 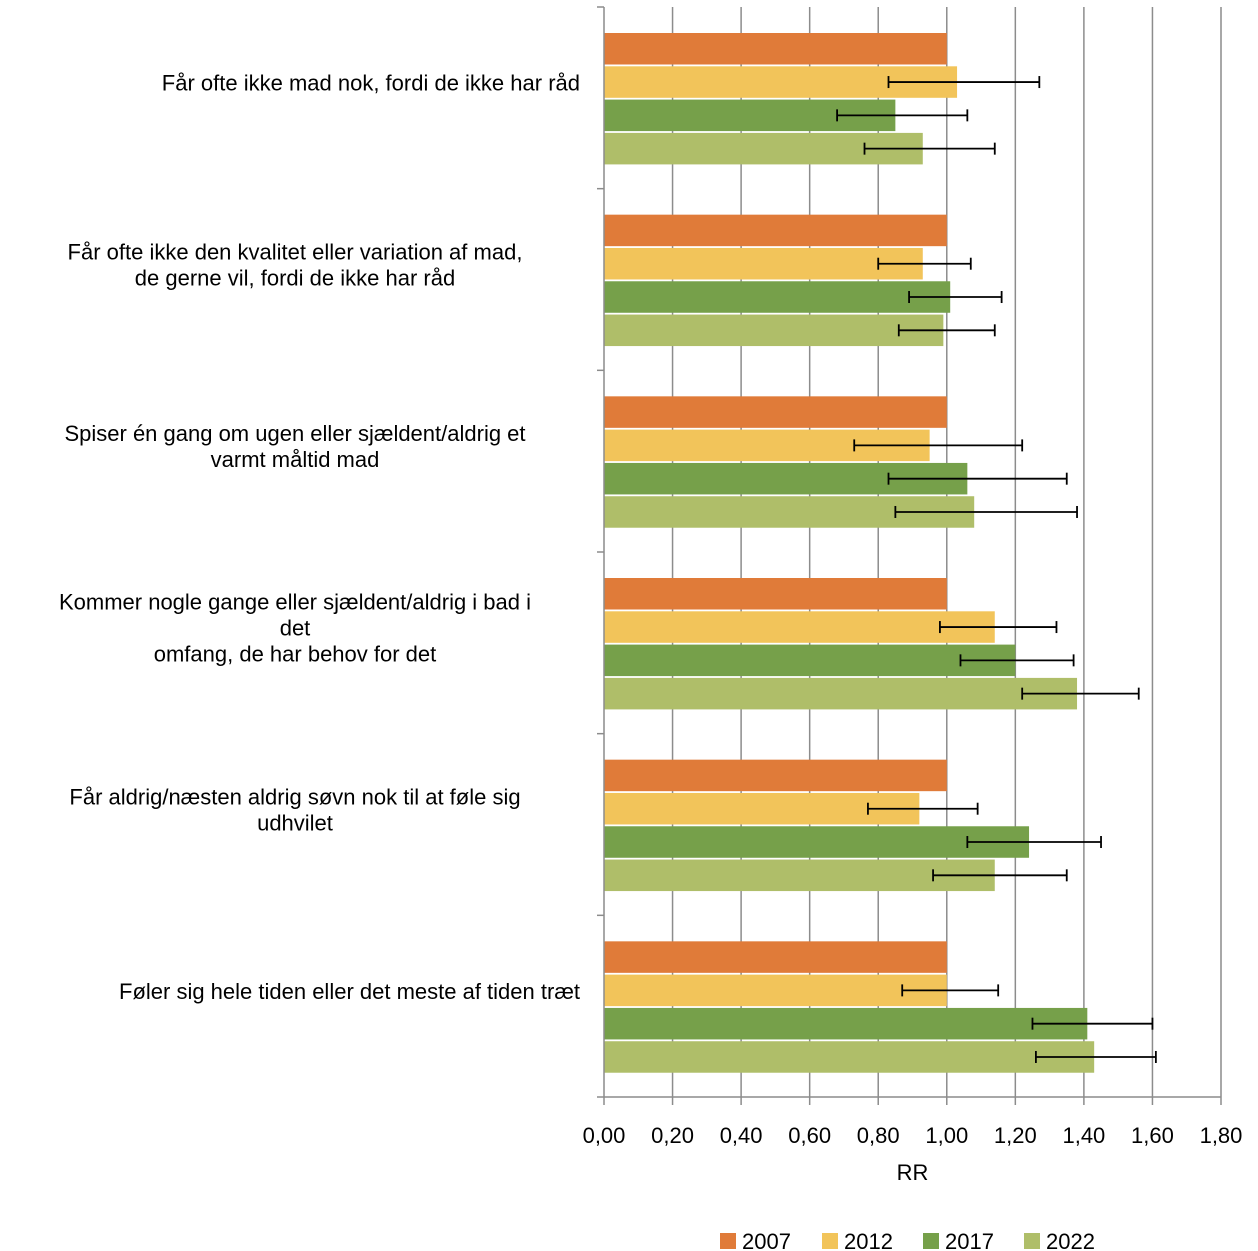 I want to click on legend-label-2012: 2012, so click(x=868, y=1240).